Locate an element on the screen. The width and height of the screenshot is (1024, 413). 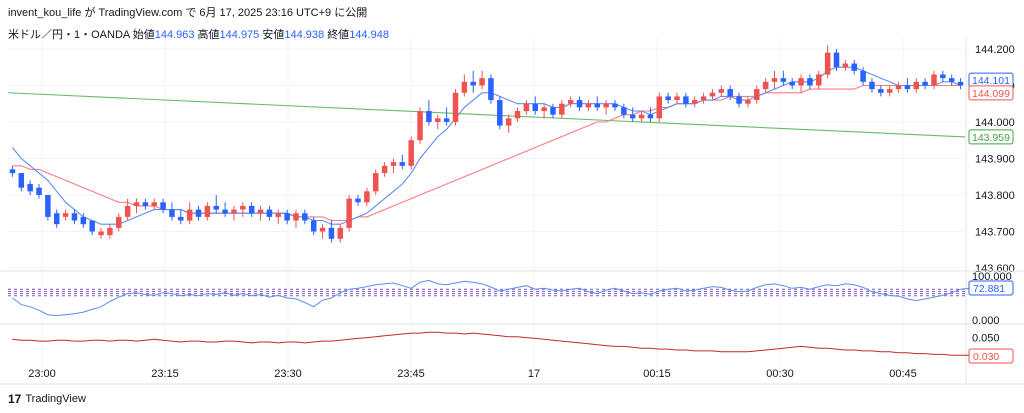
rsi-tick-label: 0.000 is located at coordinates (986, 321).